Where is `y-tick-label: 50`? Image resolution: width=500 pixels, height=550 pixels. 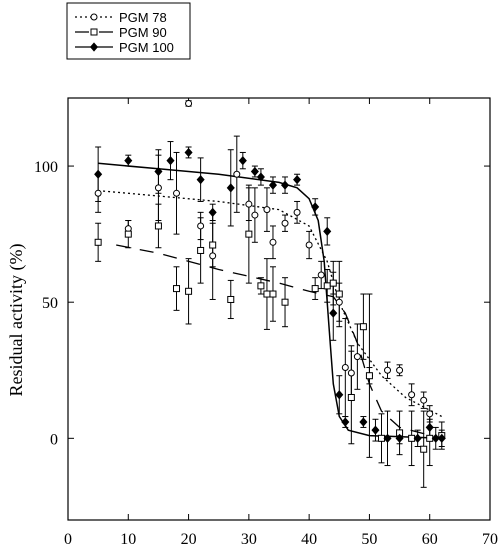 y-tick-label: 50 is located at coordinates (50, 303).